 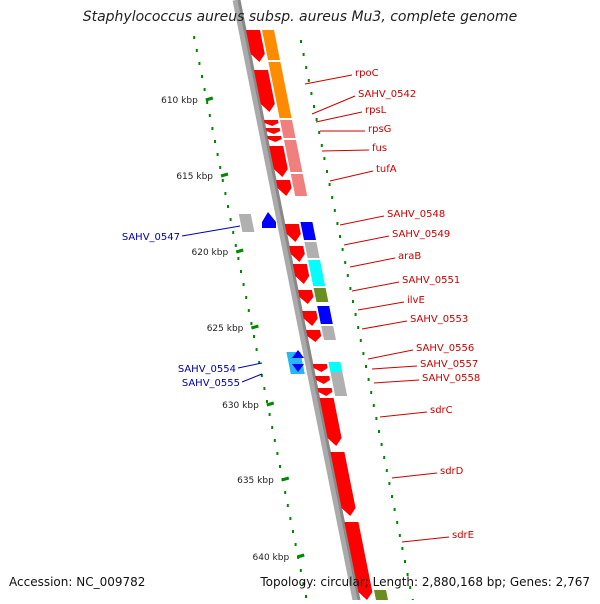 I want to click on gene-label-right: SAHV_0557, so click(x=449, y=364).